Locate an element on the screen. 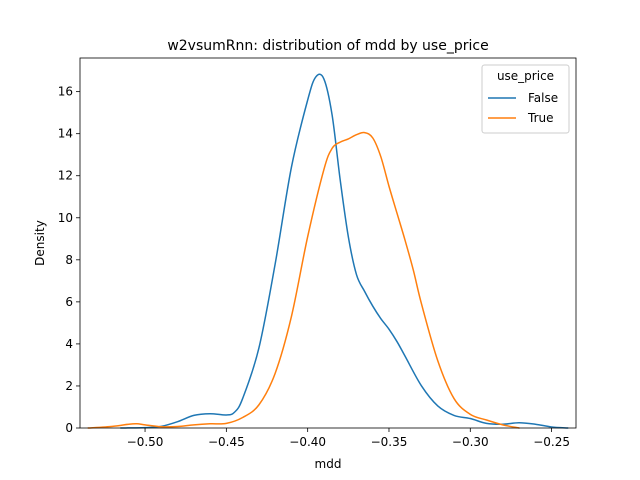 This screenshot has width=640, height=480. legend-box is located at coordinates (525, 99).